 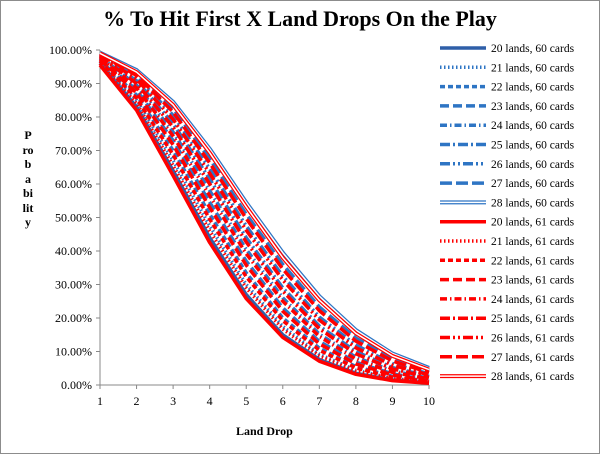 I want to click on legend-entry: 20 lands, 61 cards, so click(x=533, y=223).